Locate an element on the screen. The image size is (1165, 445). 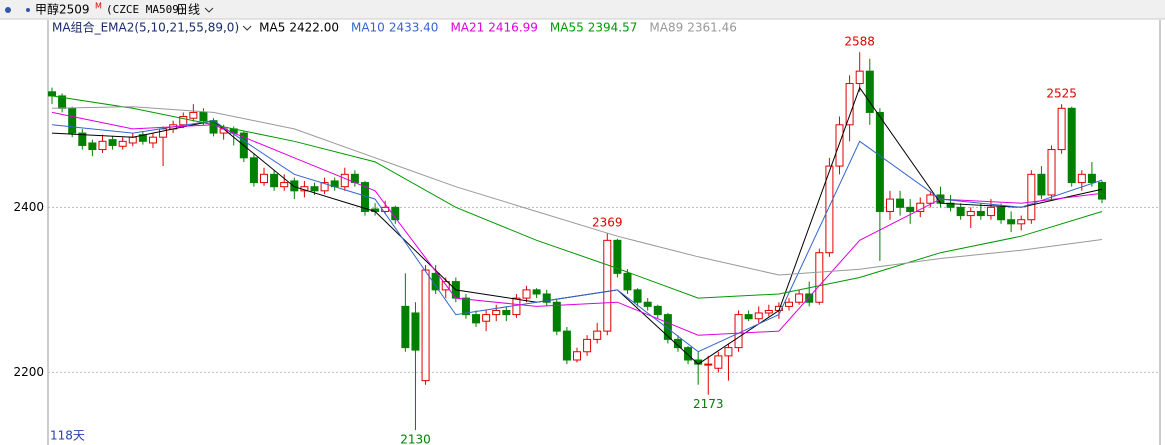
indicator-arrow is located at coordinates (247, 28).